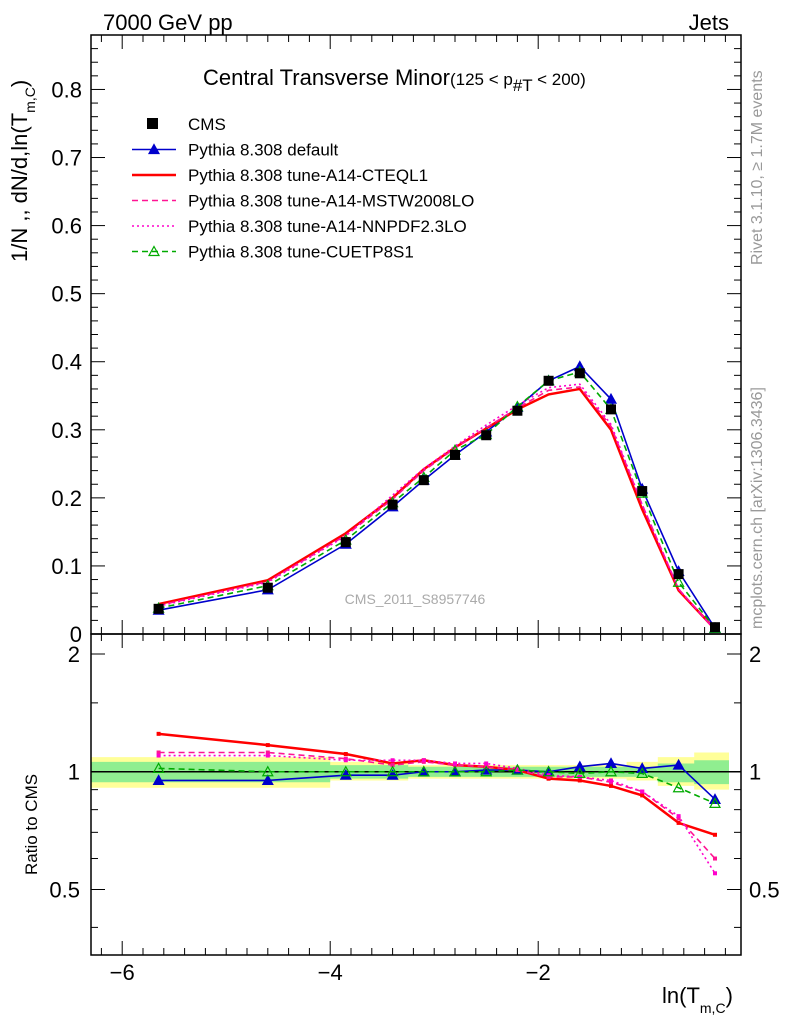 The image size is (786, 1024). Describe the element at coordinates (31, 824) in the screenshot. I see `ratio-axis-label: Ratio to CMS` at that location.